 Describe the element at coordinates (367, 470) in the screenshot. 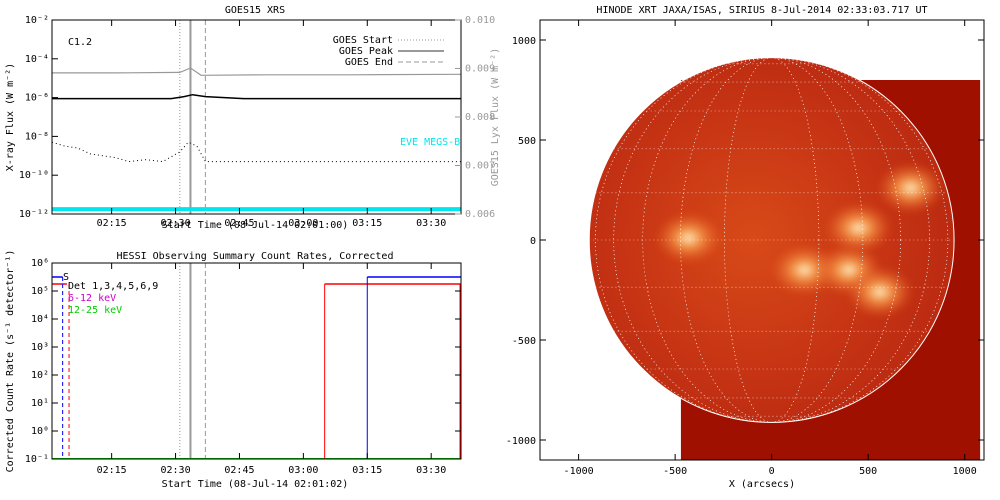

I see `hessi-xtick-label: 03:15` at that location.